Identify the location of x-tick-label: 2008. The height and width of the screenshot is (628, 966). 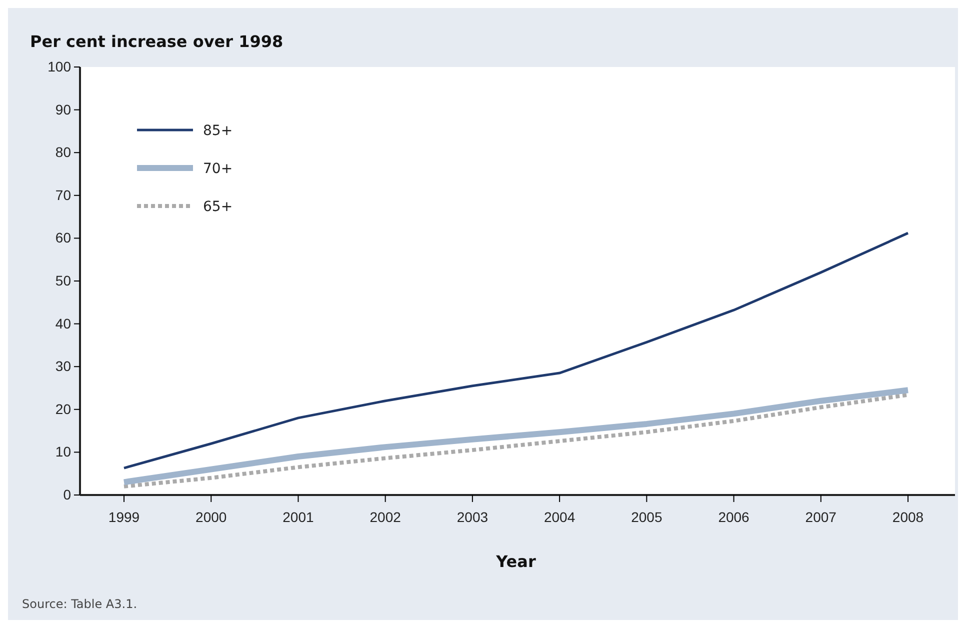
(908, 516).